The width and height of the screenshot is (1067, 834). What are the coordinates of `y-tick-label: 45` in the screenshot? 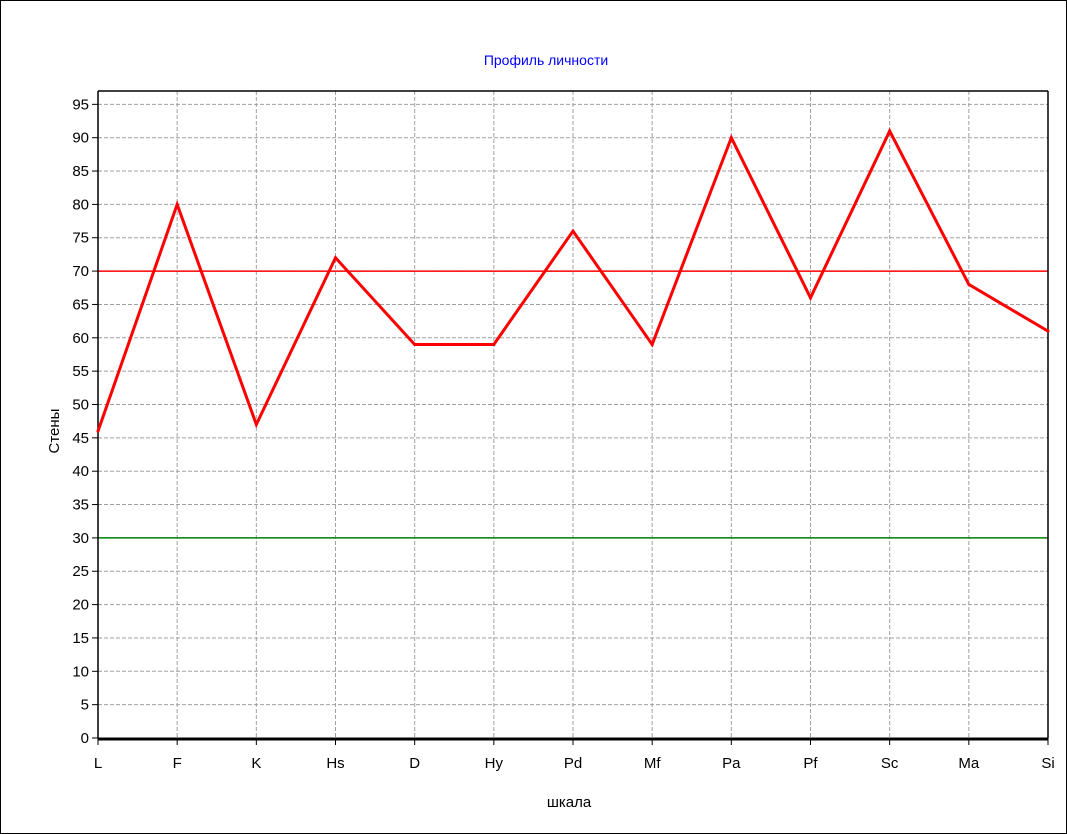 It's located at (80, 438).